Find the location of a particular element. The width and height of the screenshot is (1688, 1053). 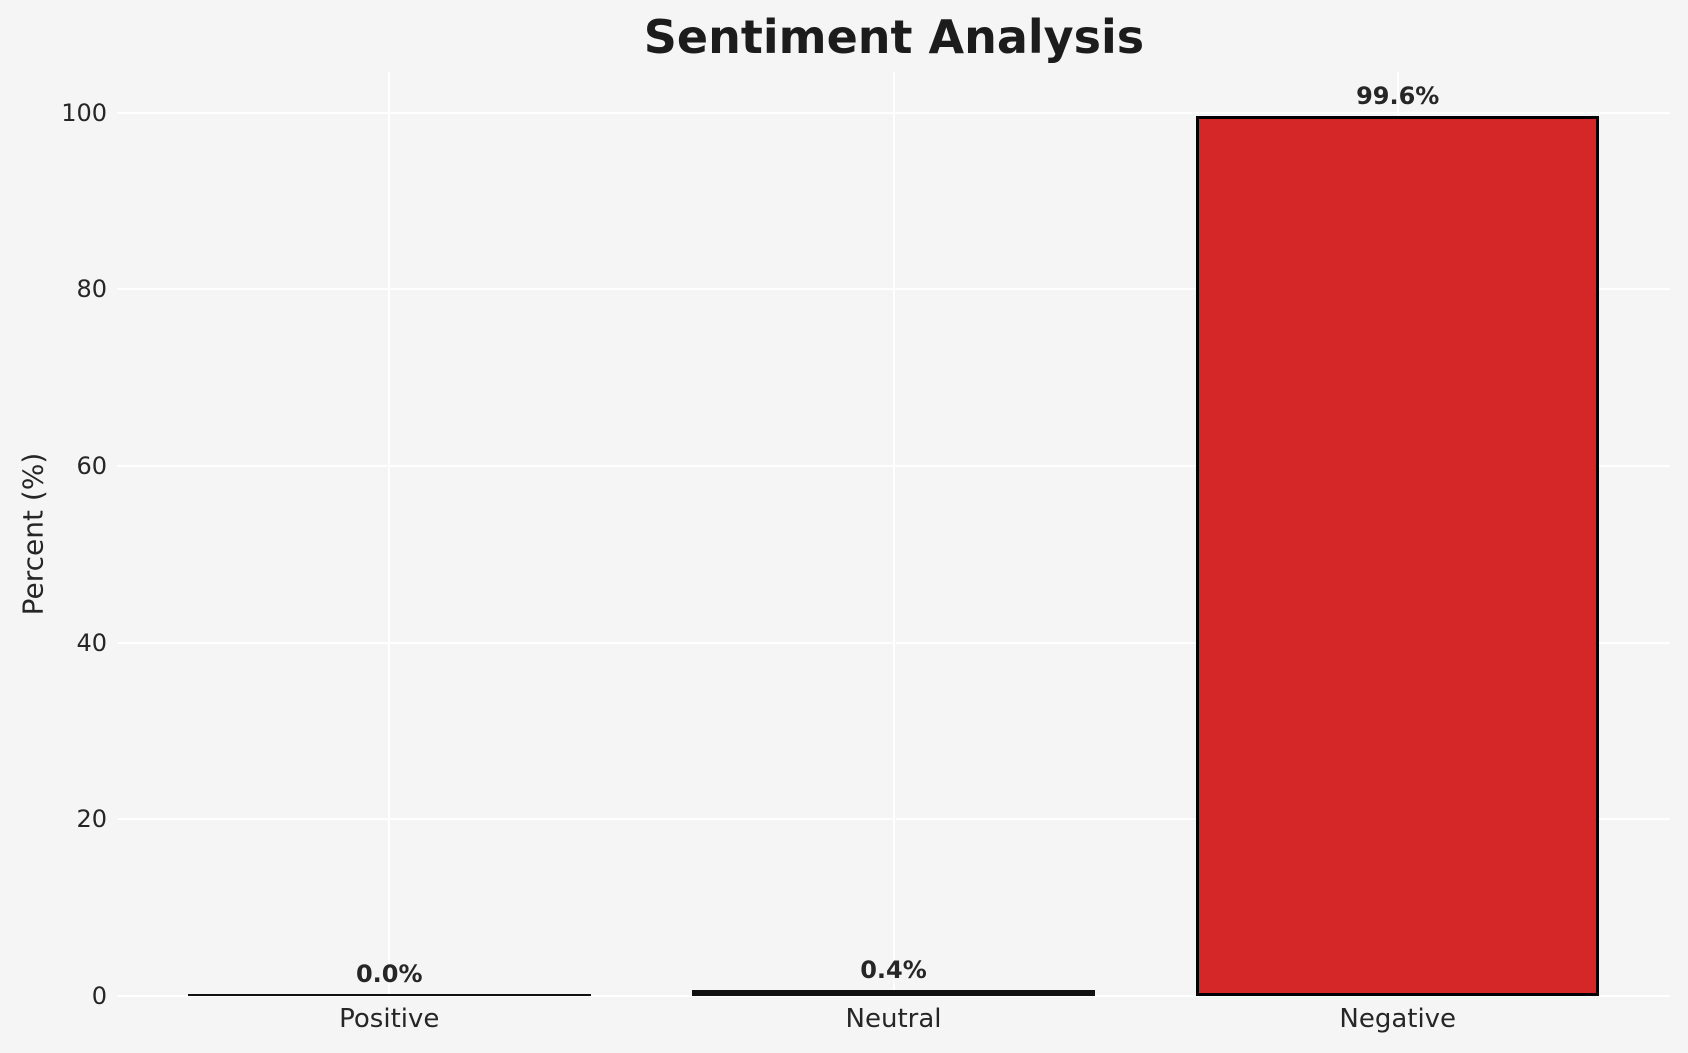

x-gridline-positive is located at coordinates (389, 534).